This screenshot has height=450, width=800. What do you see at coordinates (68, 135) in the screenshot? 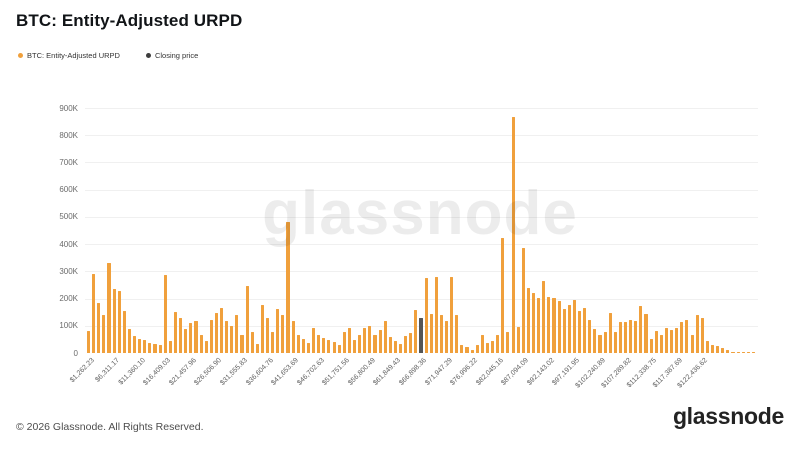
I see `y-axis-label: 800K` at bounding box center [68, 135].